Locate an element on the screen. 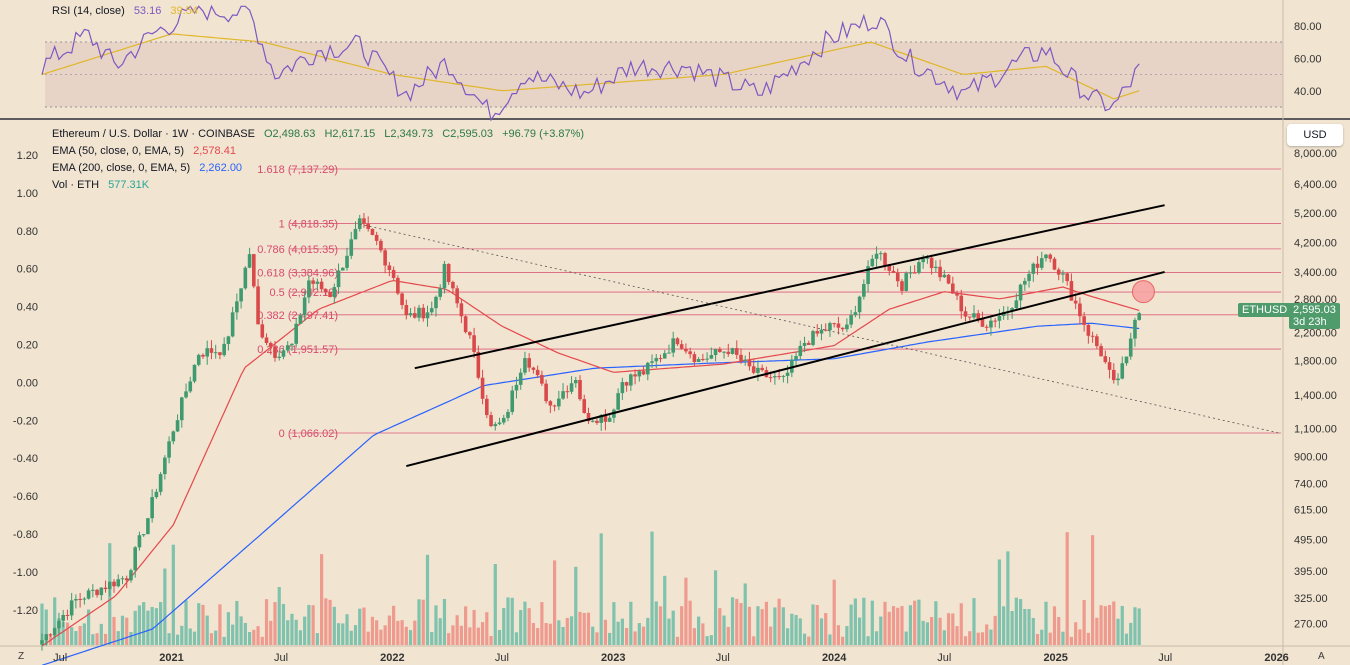 The width and height of the screenshot is (1350, 665). price-axis-label: 6,400.00 is located at coordinates (1315, 185).